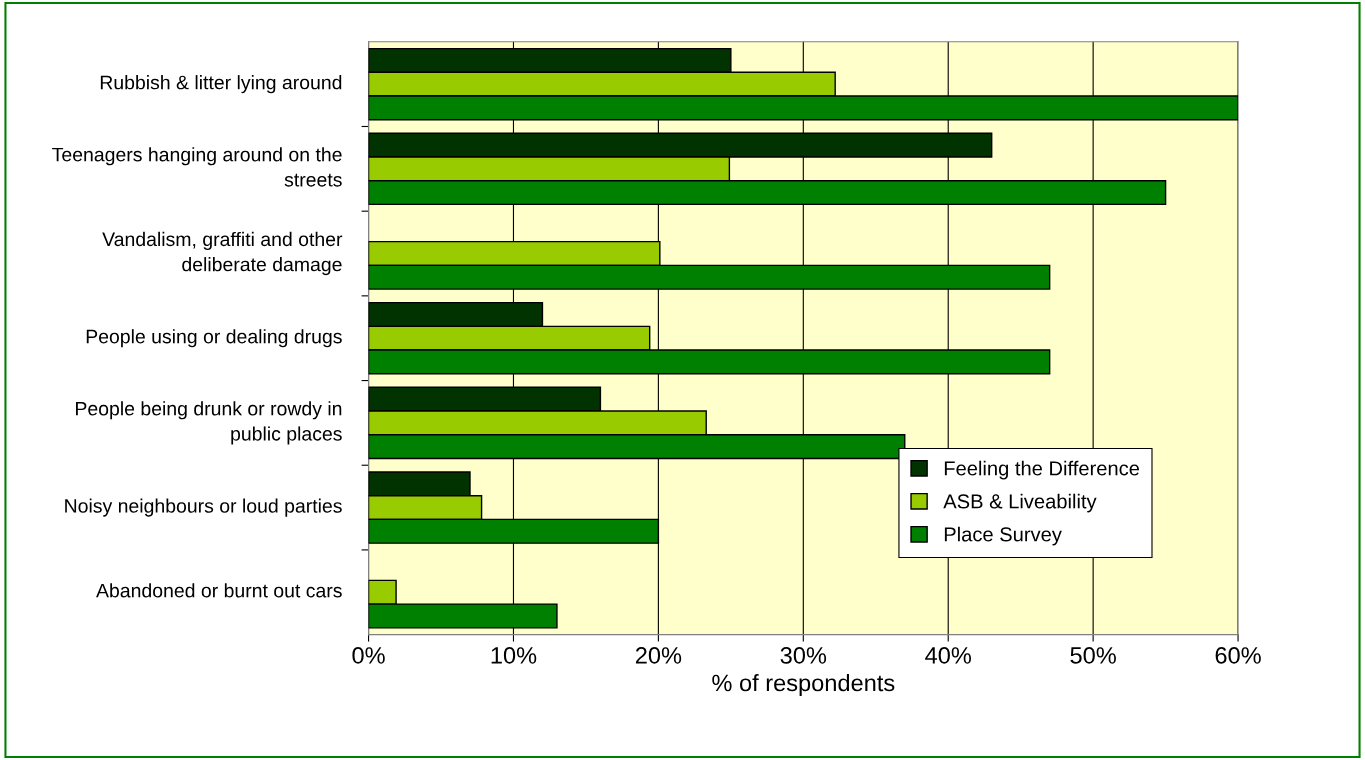 Image resolution: width=1365 pixels, height=760 pixels. Describe the element at coordinates (1003, 536) in the screenshot. I see `legend-label: Place Survey` at that location.